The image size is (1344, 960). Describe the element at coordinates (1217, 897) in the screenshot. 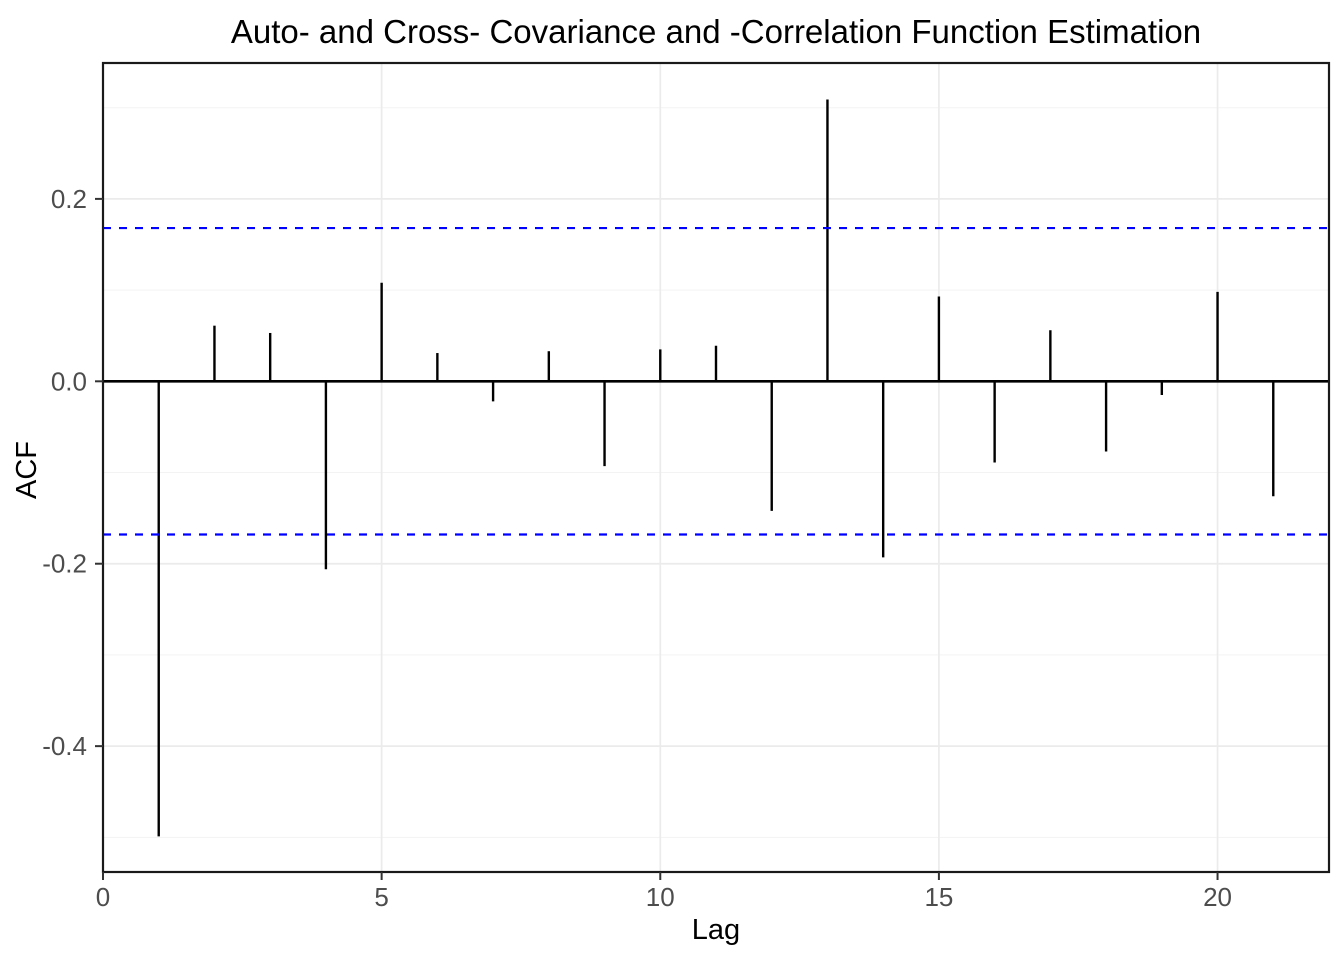

I see `x-tick-label: 20` at that location.